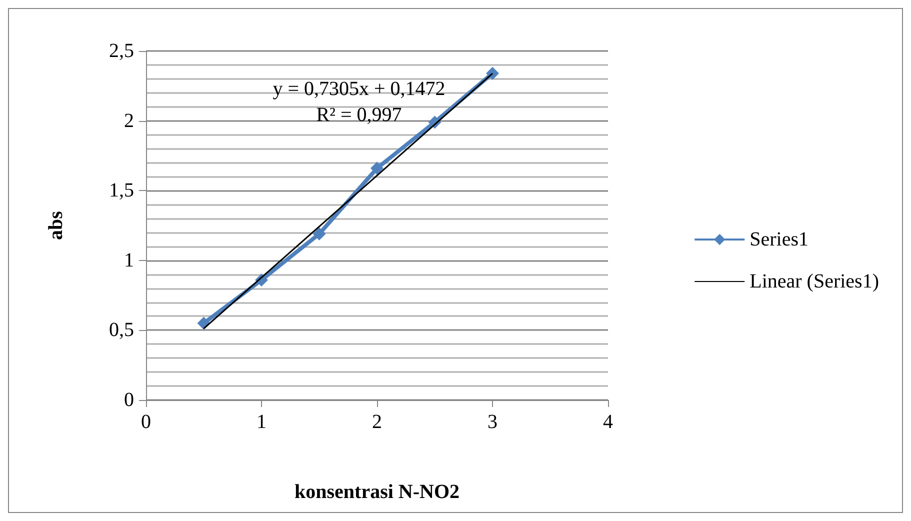 Image resolution: width=911 pixels, height=521 pixels. What do you see at coordinates (146, 422) in the screenshot?
I see `x-tick-label: 0` at bounding box center [146, 422].